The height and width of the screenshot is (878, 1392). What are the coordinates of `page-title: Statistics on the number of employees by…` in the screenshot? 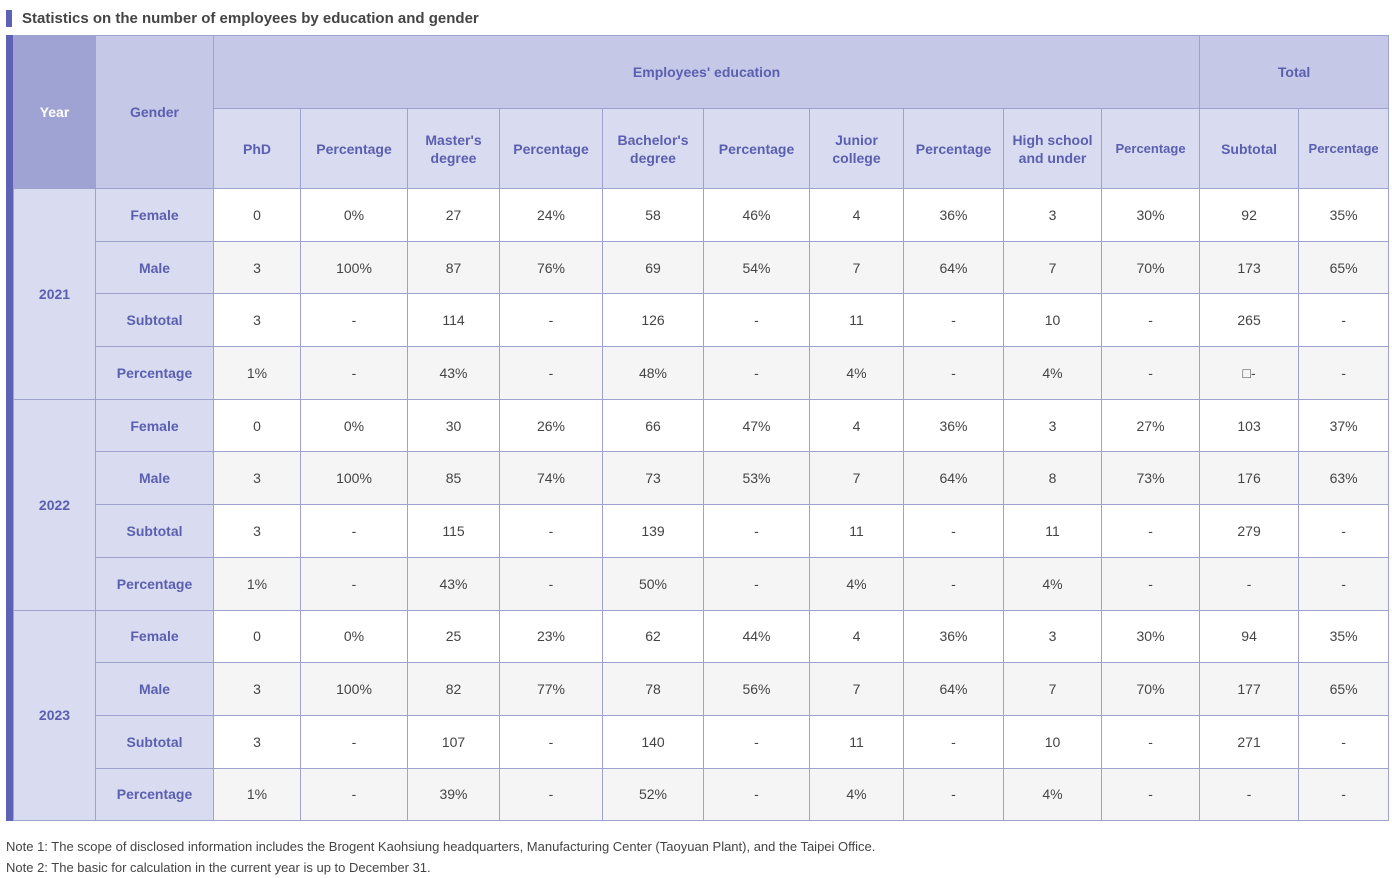 It's located at (250, 18).